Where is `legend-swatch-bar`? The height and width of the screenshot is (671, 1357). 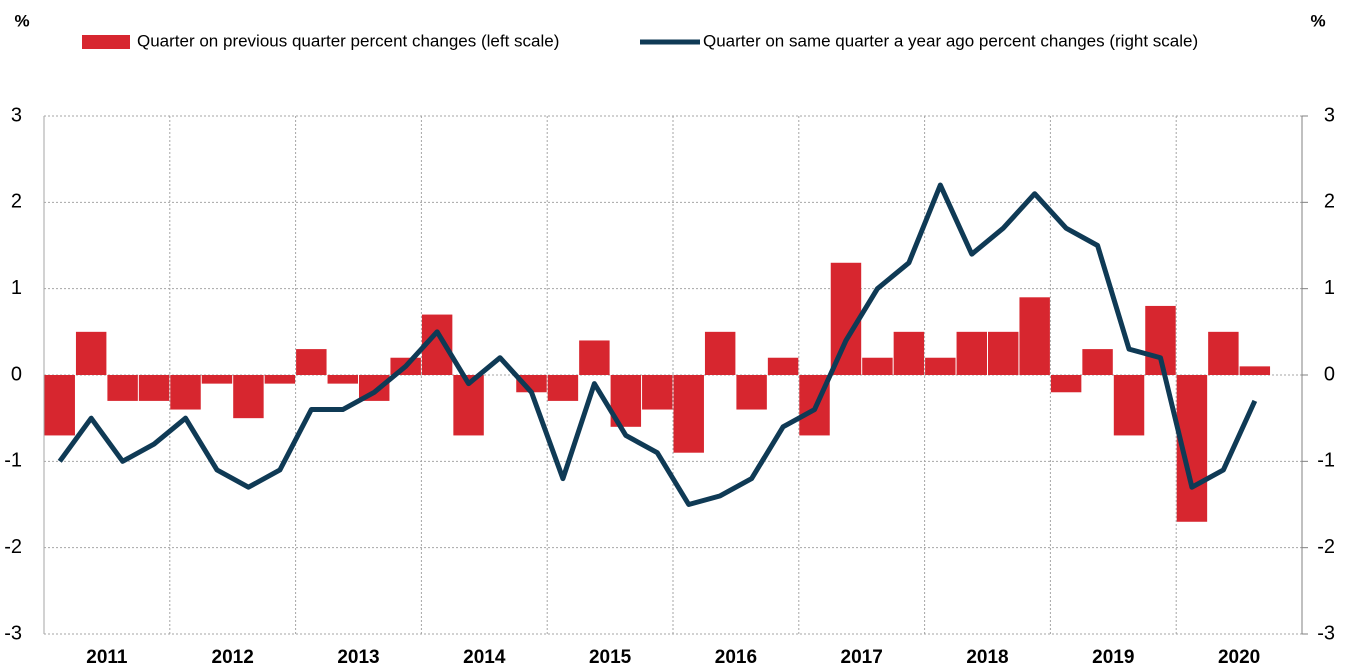
legend-swatch-bar is located at coordinates (106, 42).